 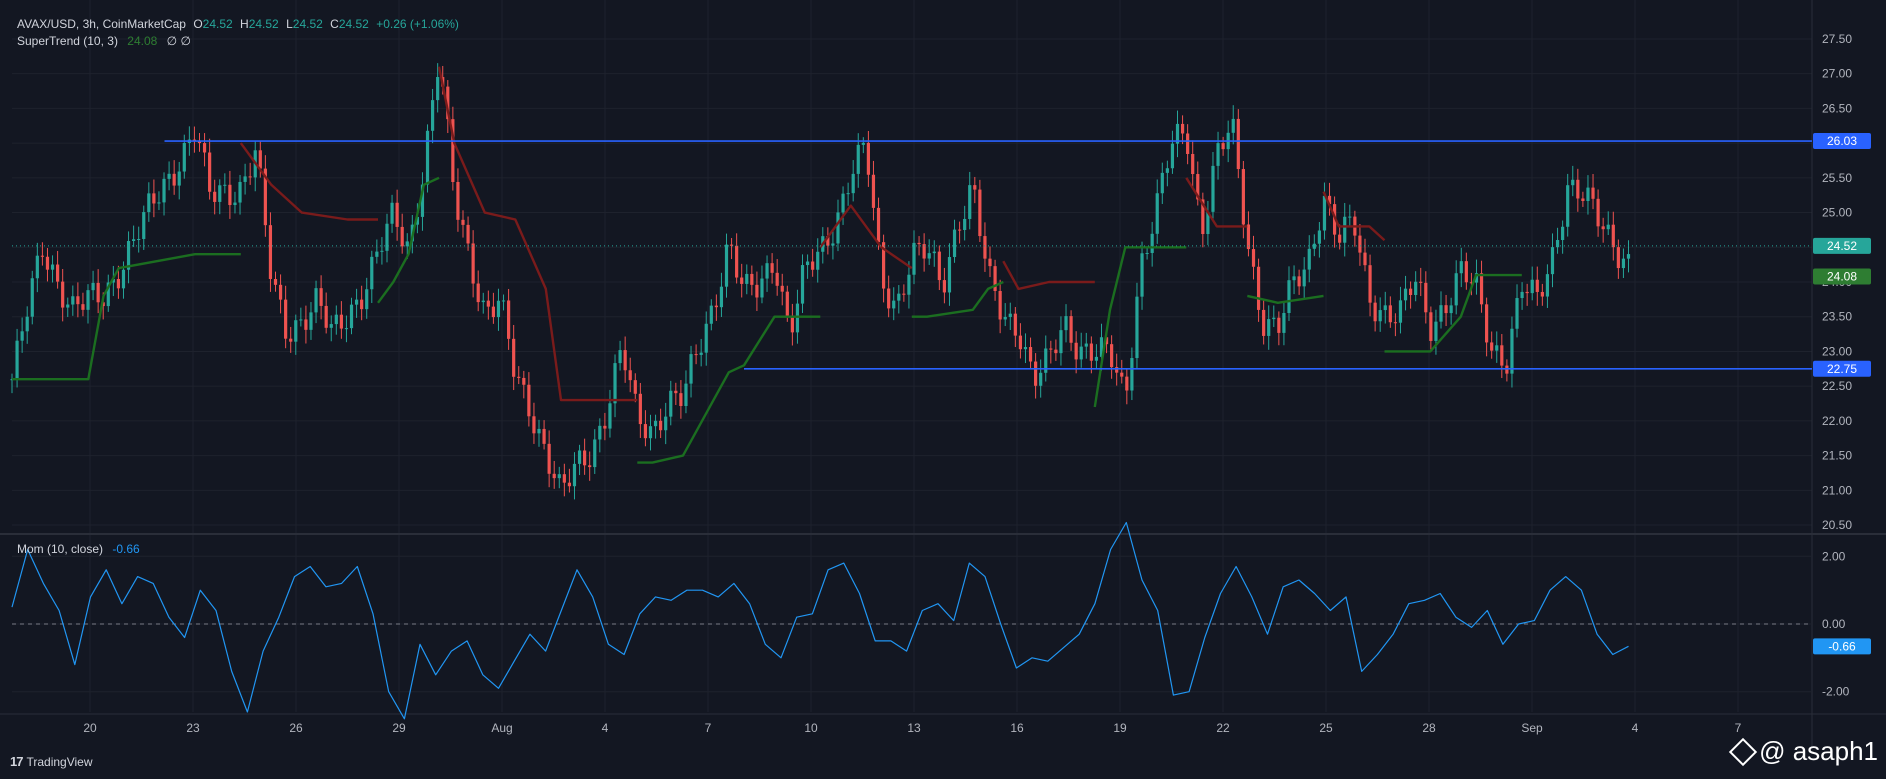 What do you see at coordinates (307, 24) in the screenshot?
I see `low-value: 24.52` at bounding box center [307, 24].